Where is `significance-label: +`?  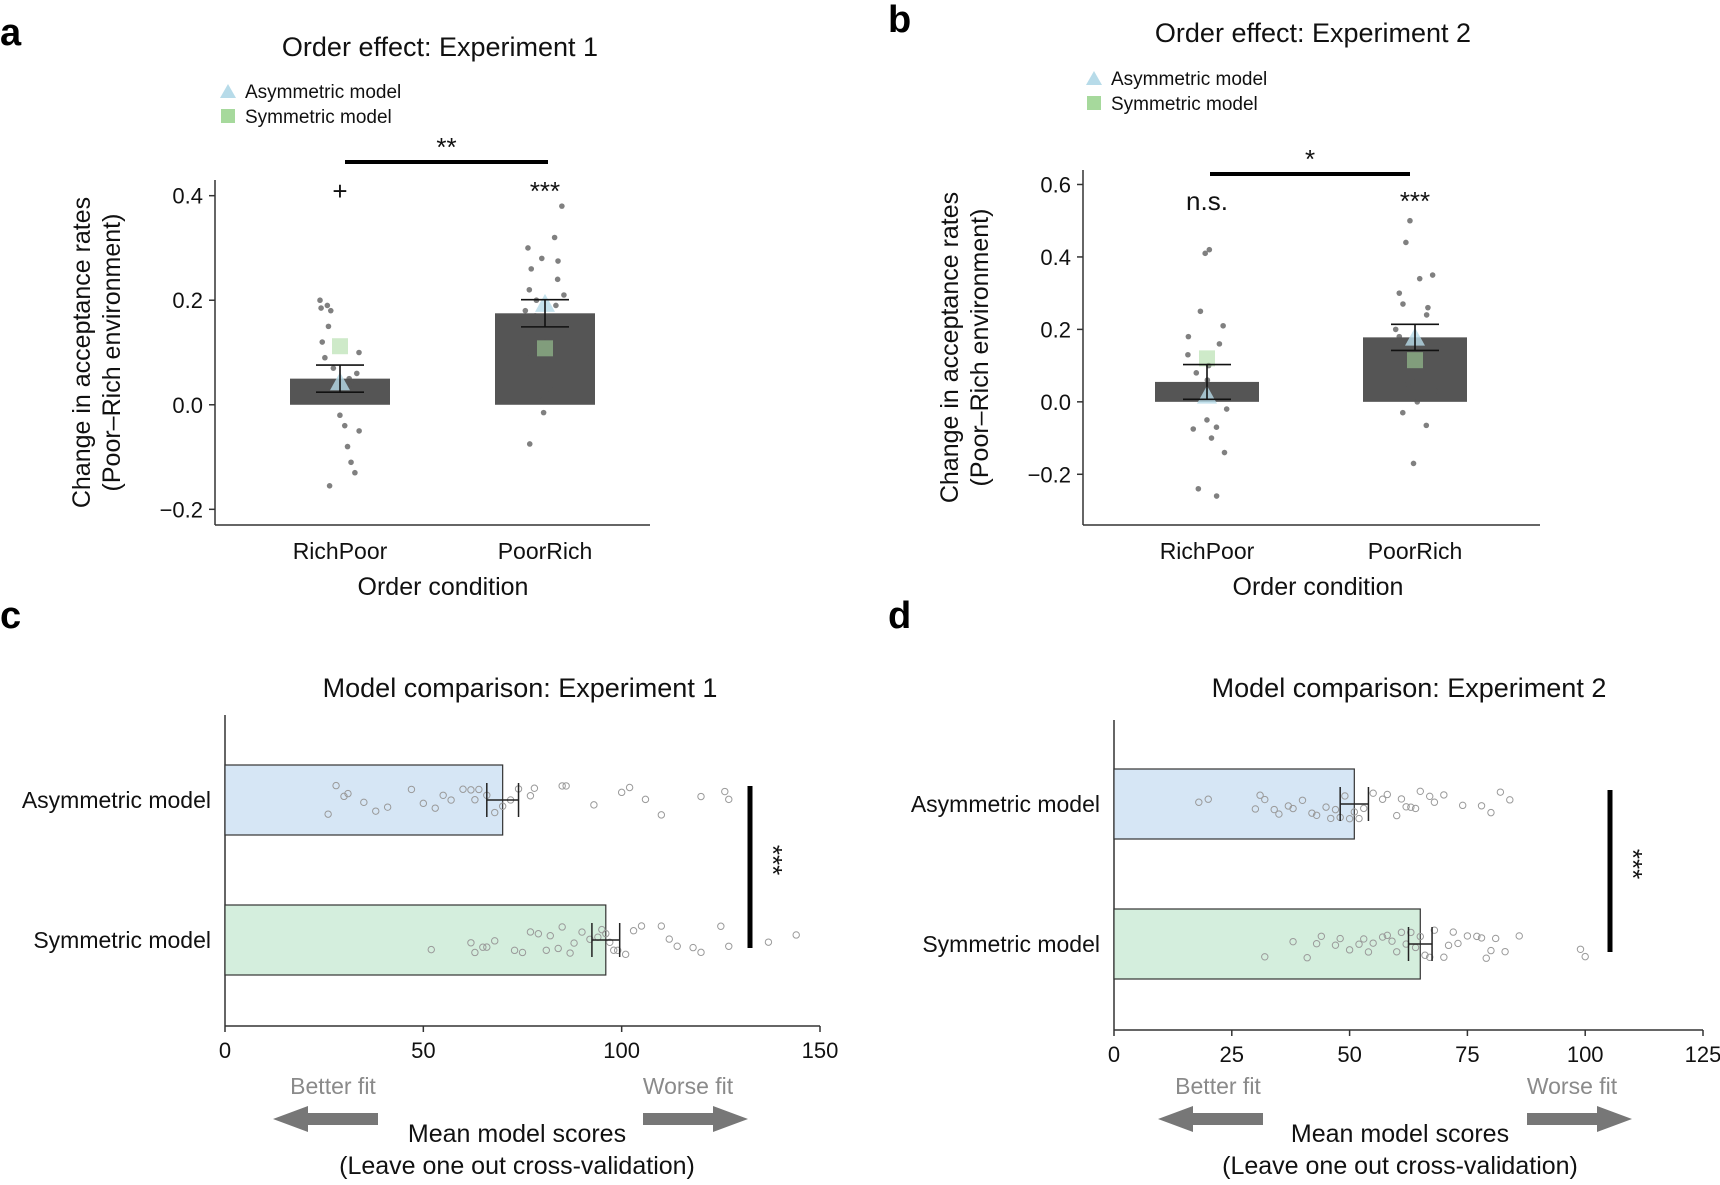
significance-label: + is located at coordinates (339, 191).